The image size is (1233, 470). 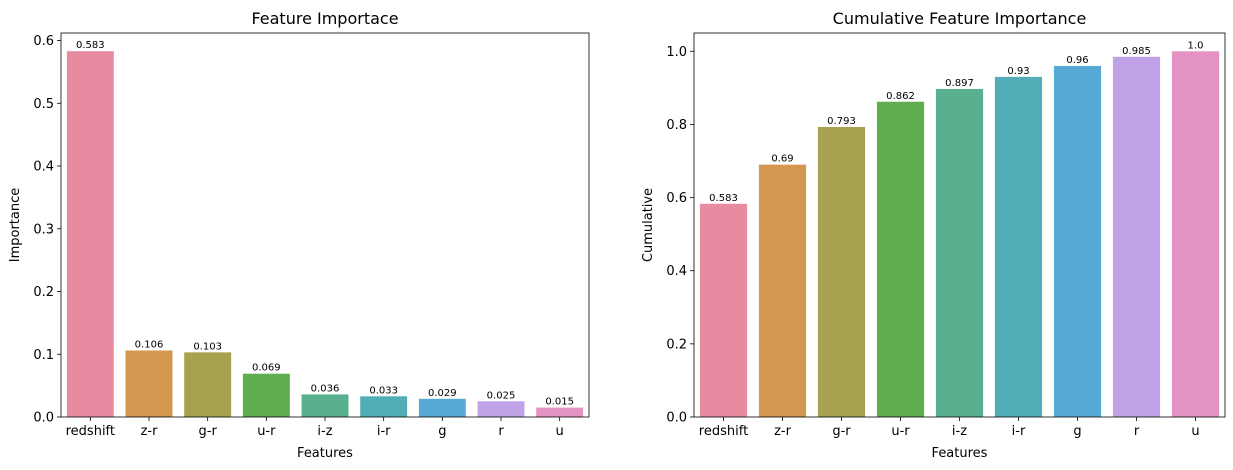 I want to click on chart-title: Feature Importace, so click(x=324, y=18).